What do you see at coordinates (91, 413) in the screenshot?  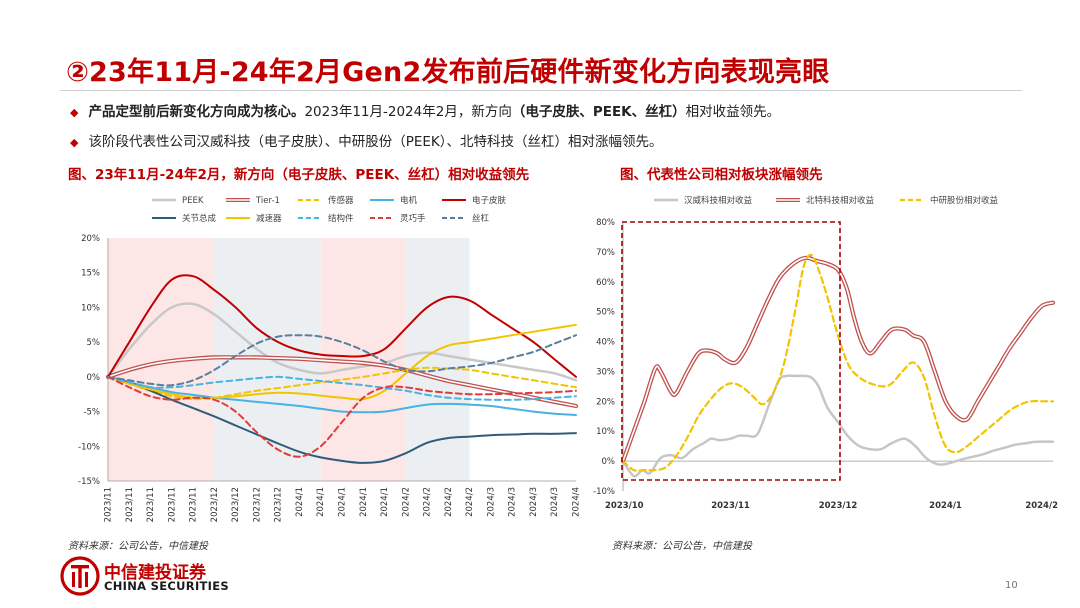 I see `left-chart-y-tick: -5%` at bounding box center [91, 413].